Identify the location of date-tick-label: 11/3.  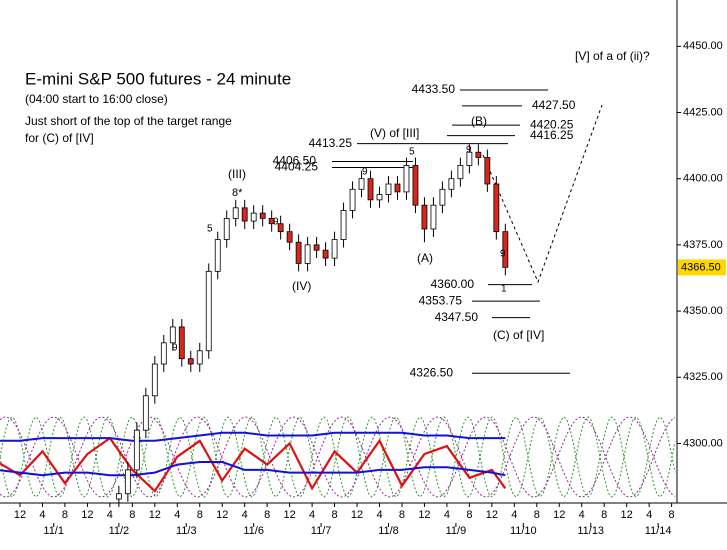
(186, 531).